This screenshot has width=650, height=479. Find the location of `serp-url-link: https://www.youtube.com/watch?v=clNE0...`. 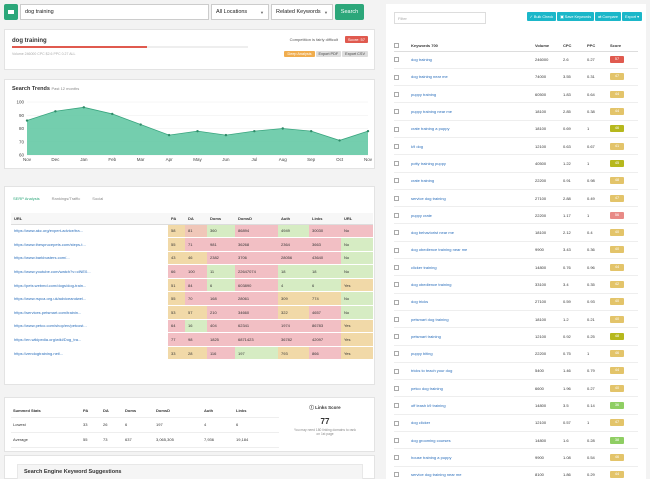

serp-url-link: https://www.youtube.com/watch?v=clNE0... is located at coordinates (89, 271).